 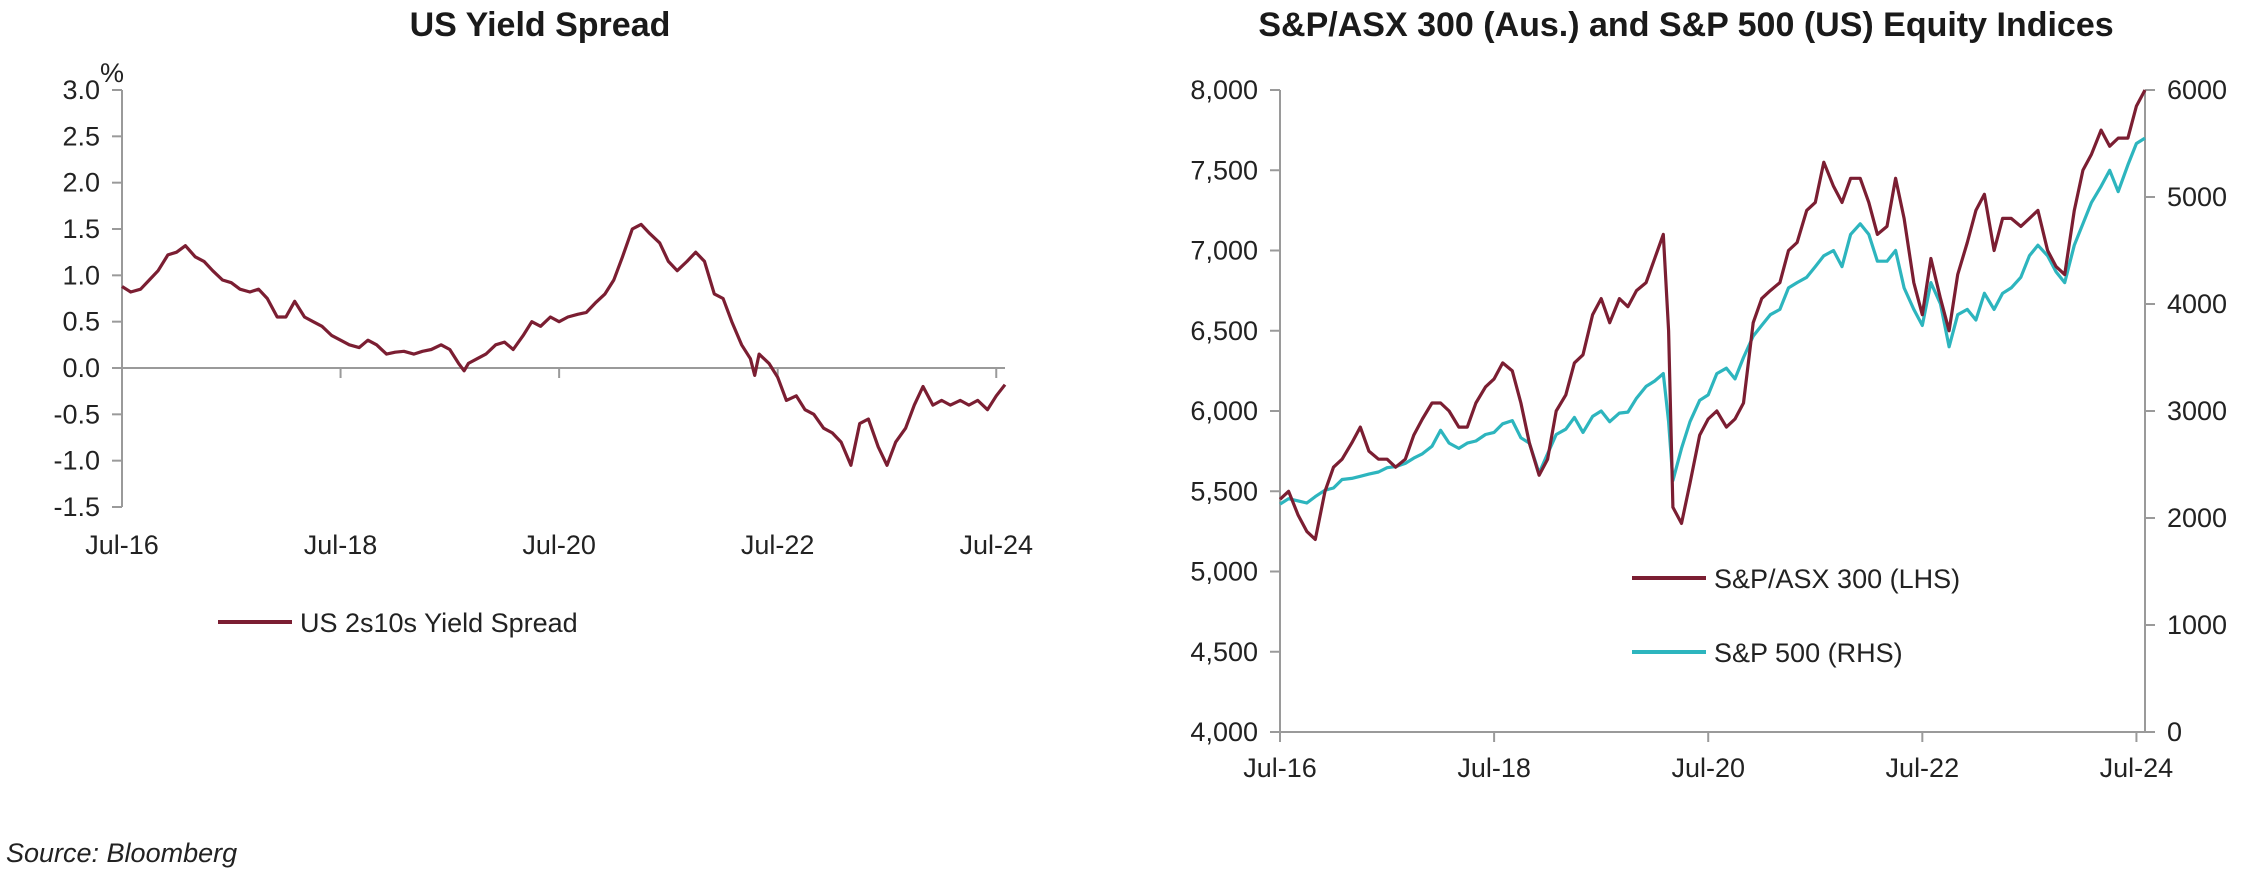 I want to click on y-tick-label: 0.0, so click(x=81, y=368).